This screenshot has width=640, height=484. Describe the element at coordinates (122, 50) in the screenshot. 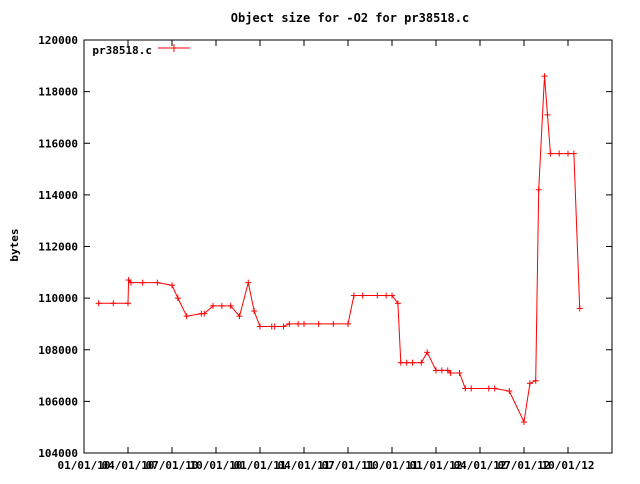

I see `legend-label: pr38518.c` at that location.